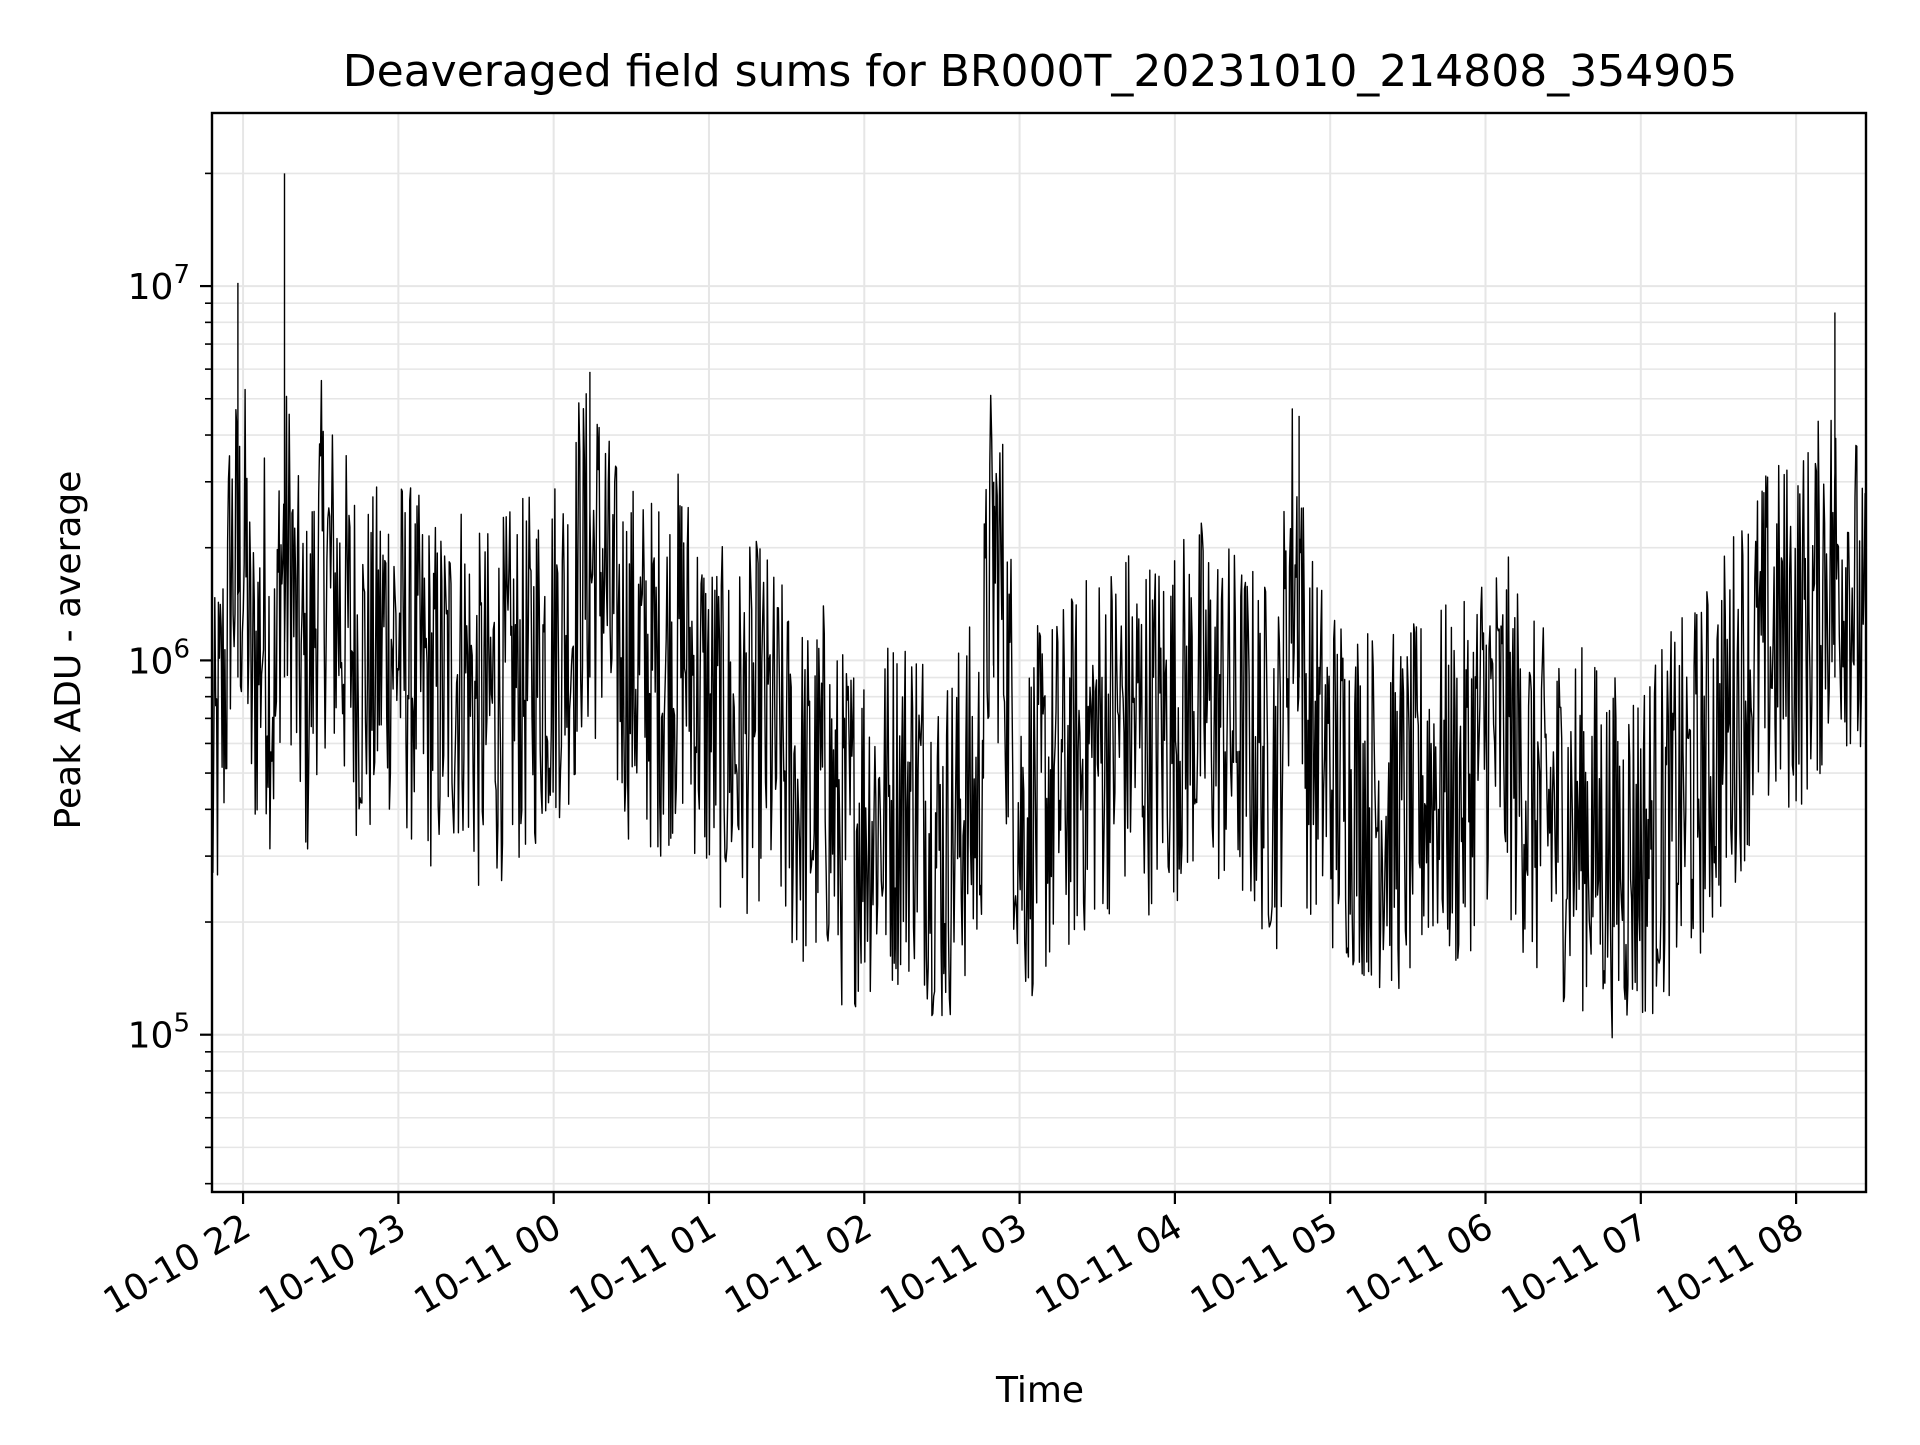  Describe the element at coordinates (1730, 1264) in the screenshot. I see `x-tick-label: 10-11 08` at that location.